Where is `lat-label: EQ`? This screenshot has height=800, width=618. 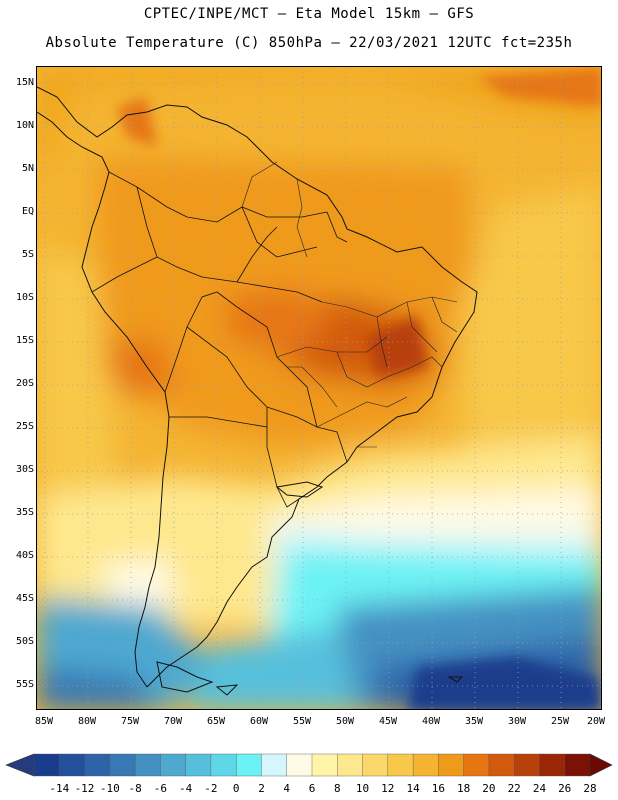 lat-label: EQ is located at coordinates (27, 211).